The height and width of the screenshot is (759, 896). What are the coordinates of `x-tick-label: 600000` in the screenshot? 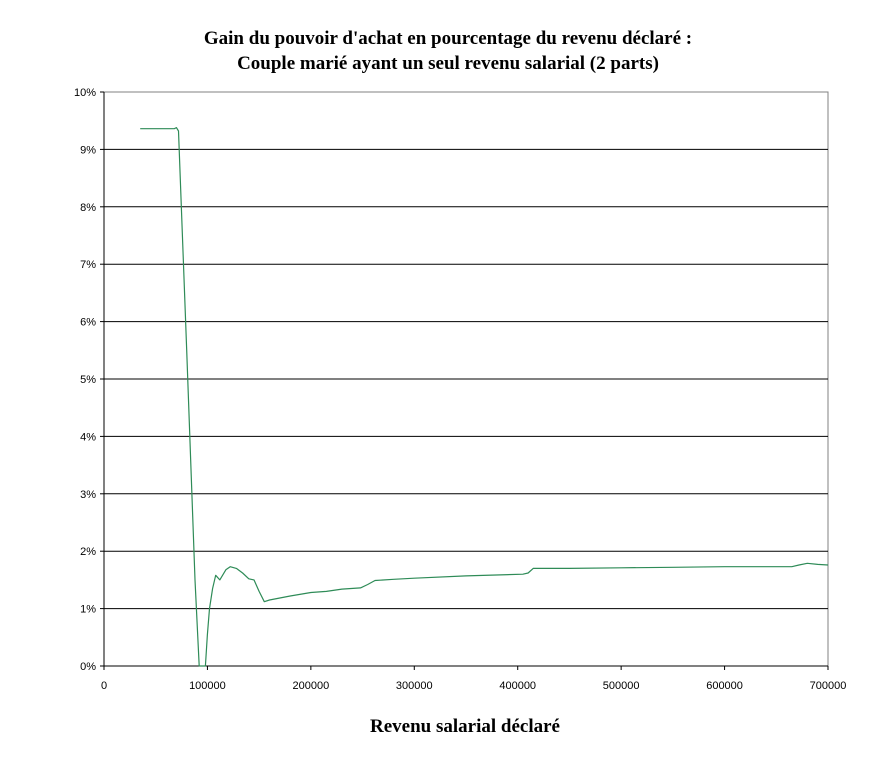 It's located at (724, 686).